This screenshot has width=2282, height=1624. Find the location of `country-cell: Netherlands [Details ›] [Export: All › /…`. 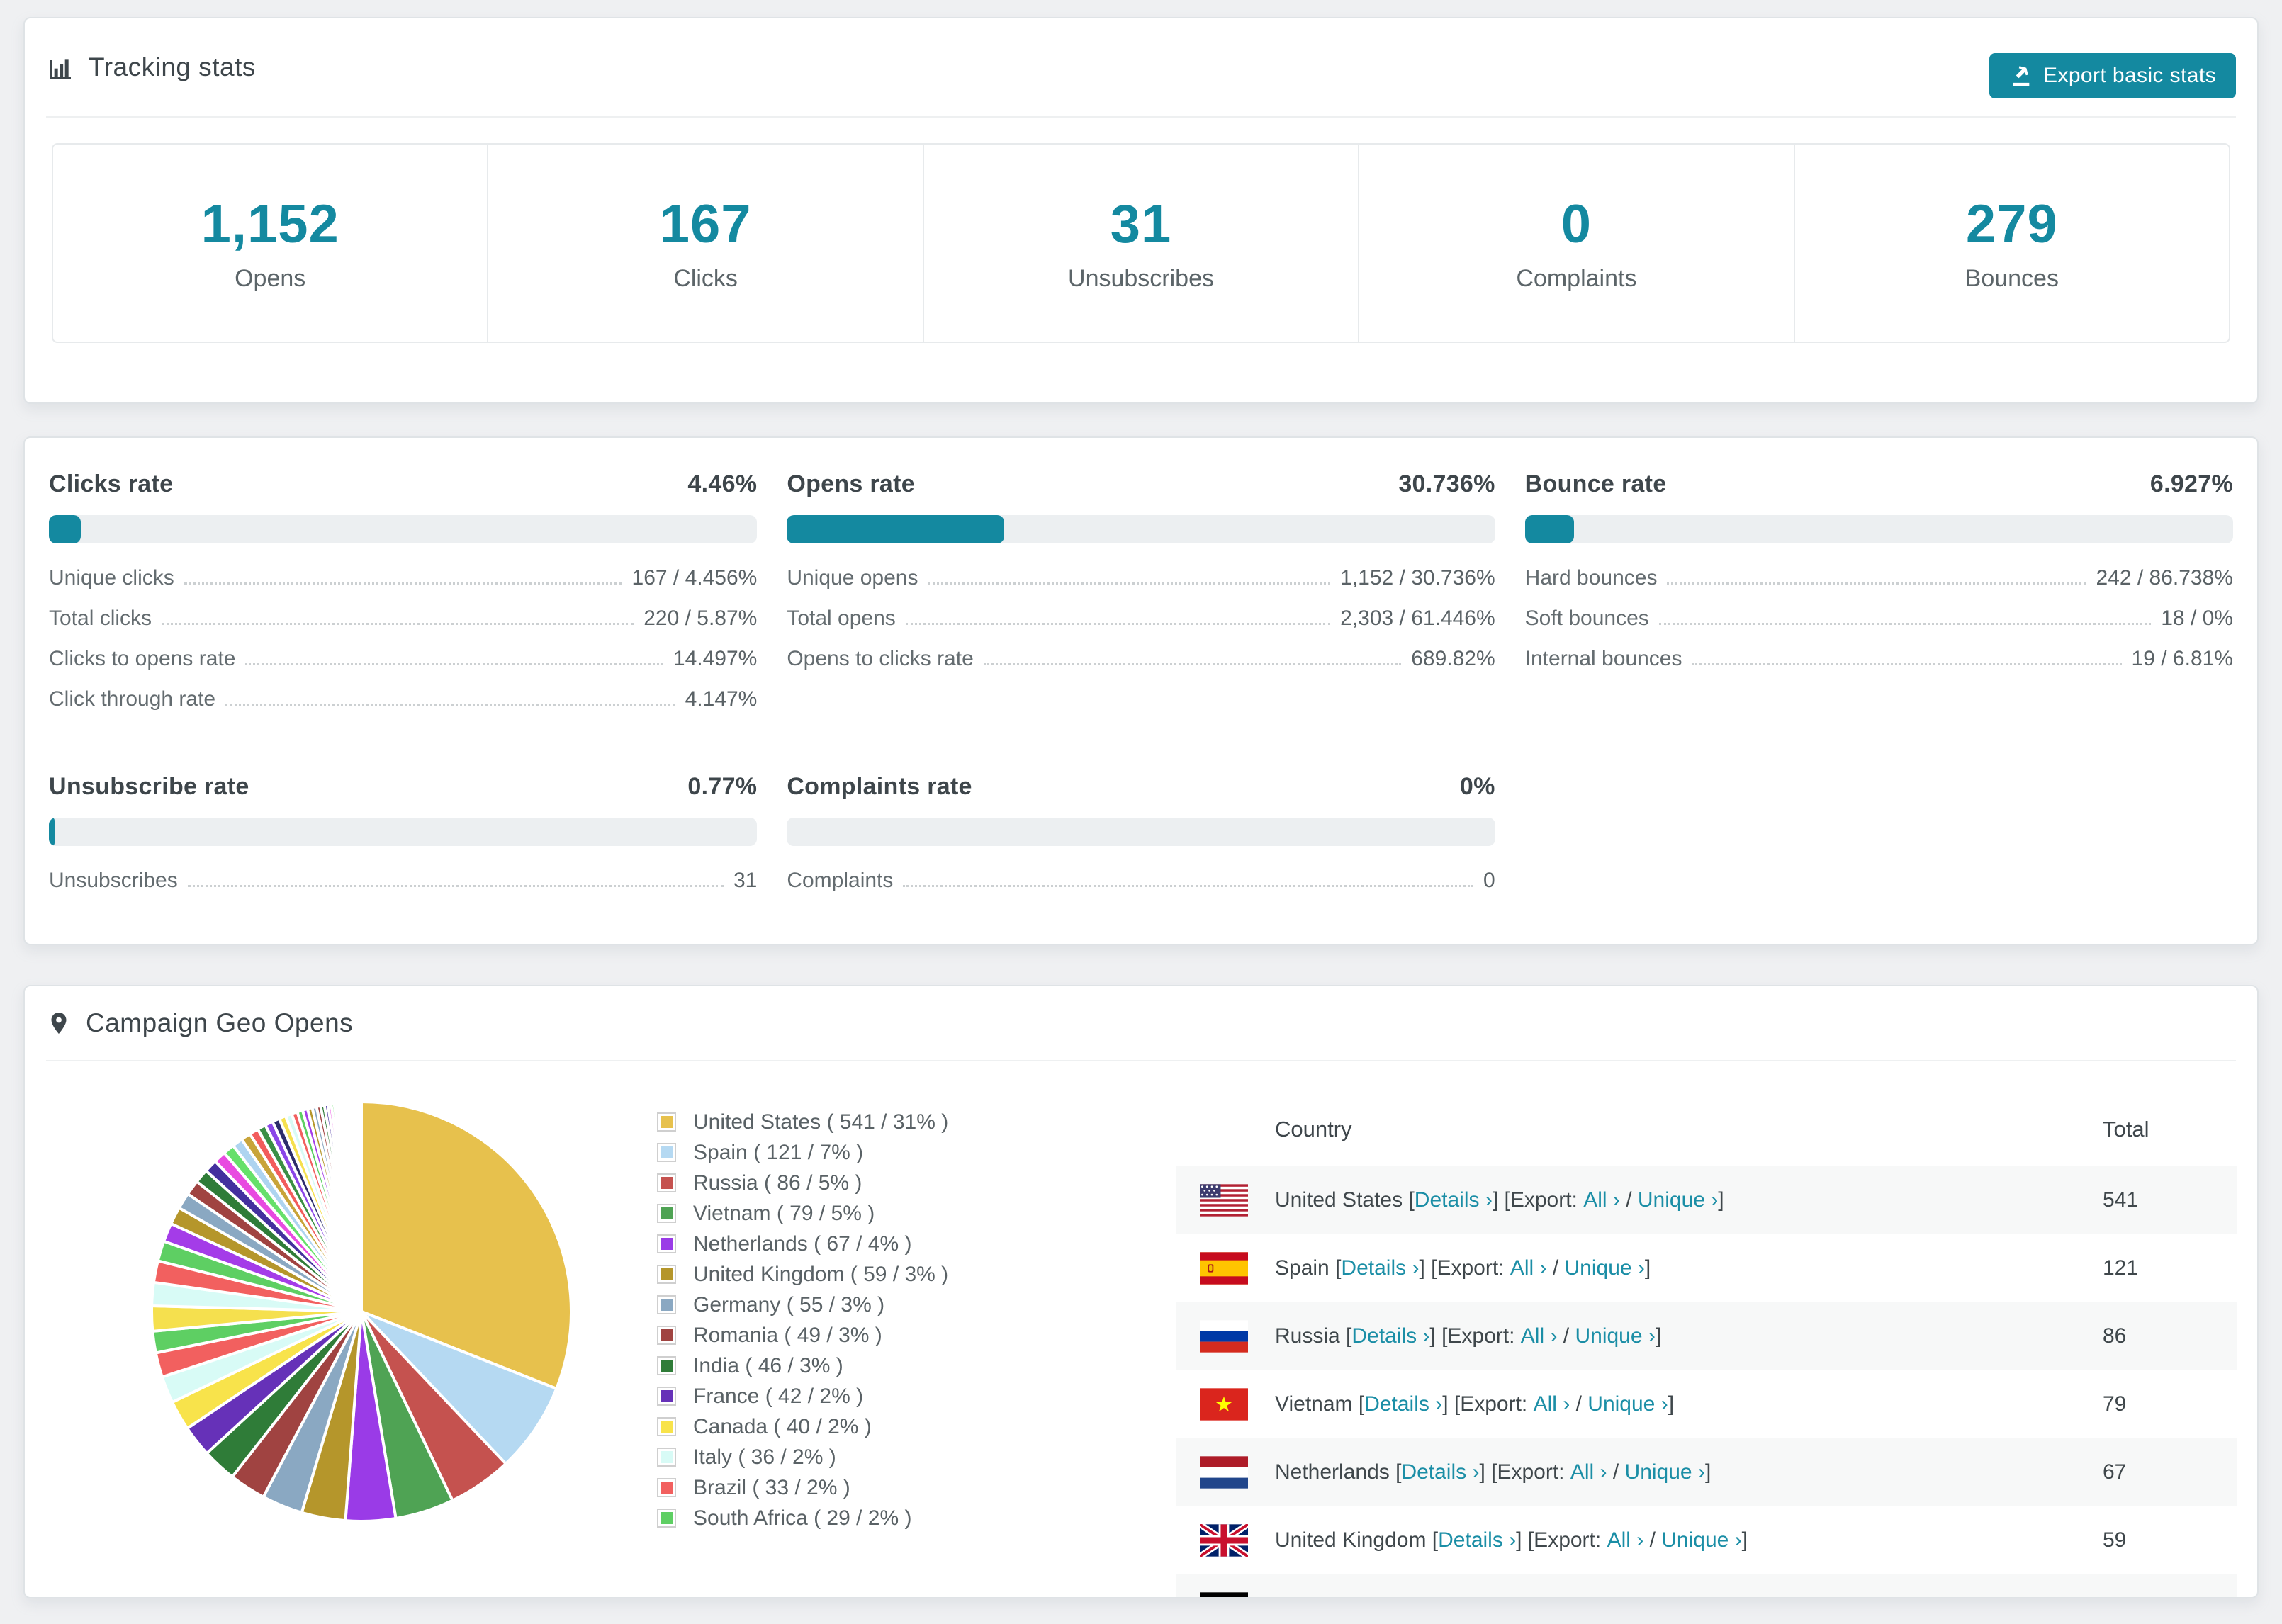

country-cell: Netherlands [Details ›] [Export: All › /… is located at coordinates (1640, 1473).